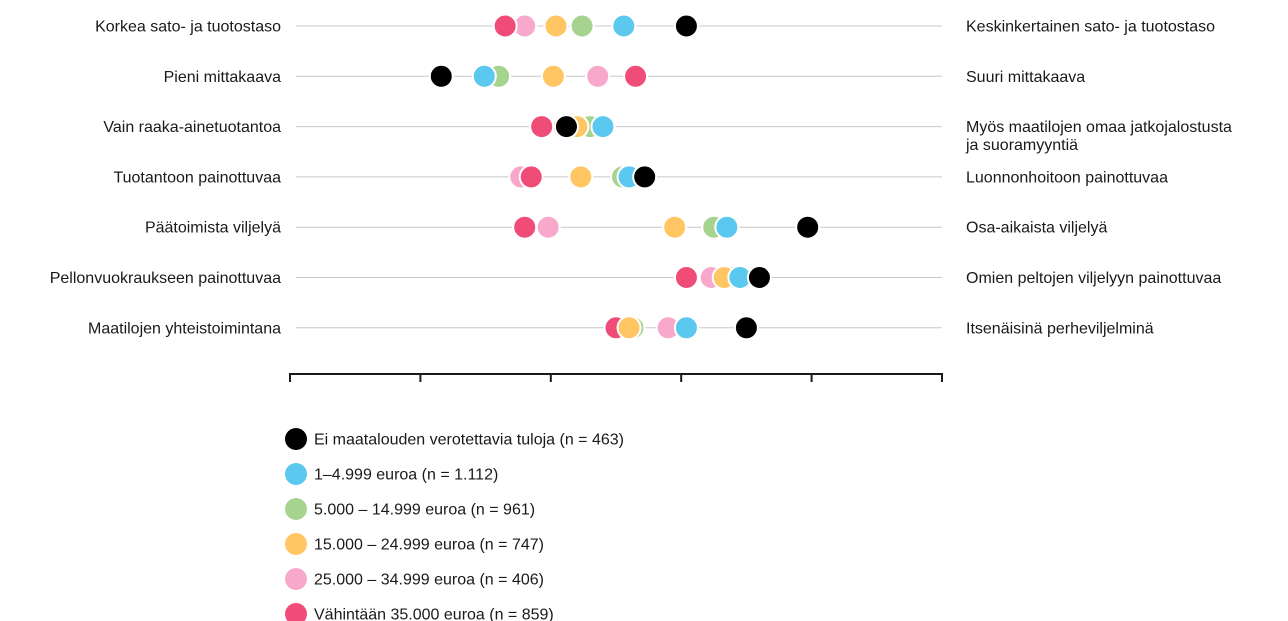  I want to click on row-left-label: Maatilojen yhteistoimintana, so click(184, 328).